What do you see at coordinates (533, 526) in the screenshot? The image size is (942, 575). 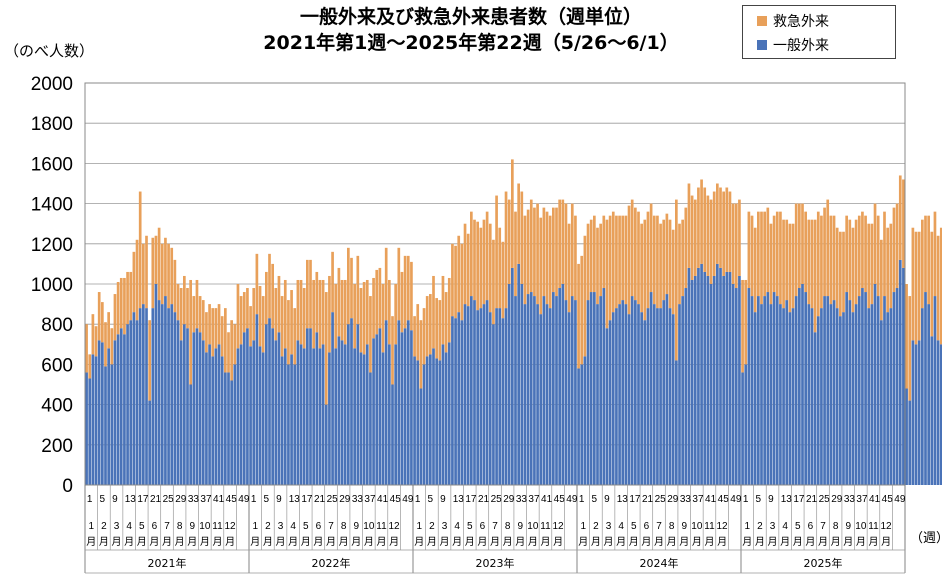 I see `month-label-number: 10` at bounding box center [533, 526].